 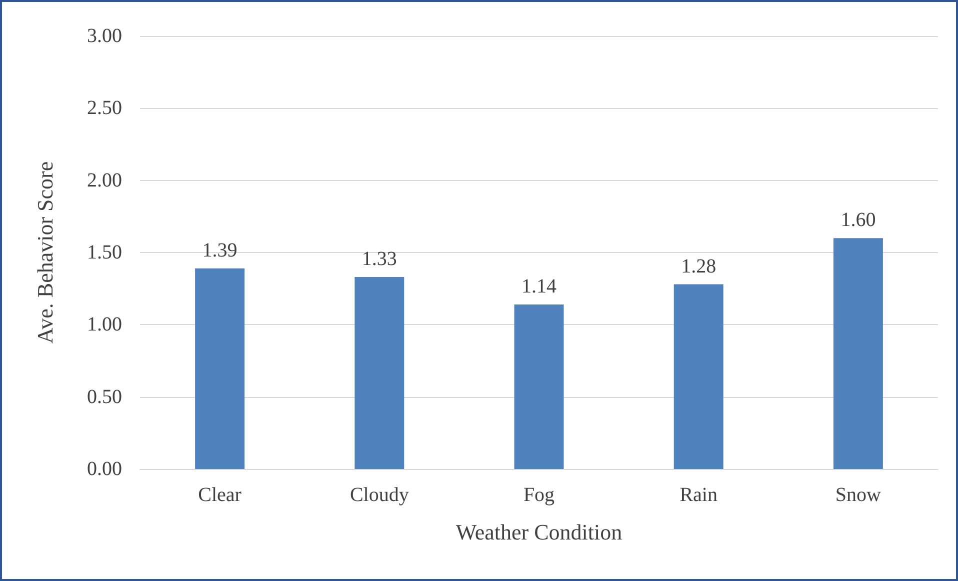 I want to click on y-tick-label: 2.00, so click(x=104, y=180).